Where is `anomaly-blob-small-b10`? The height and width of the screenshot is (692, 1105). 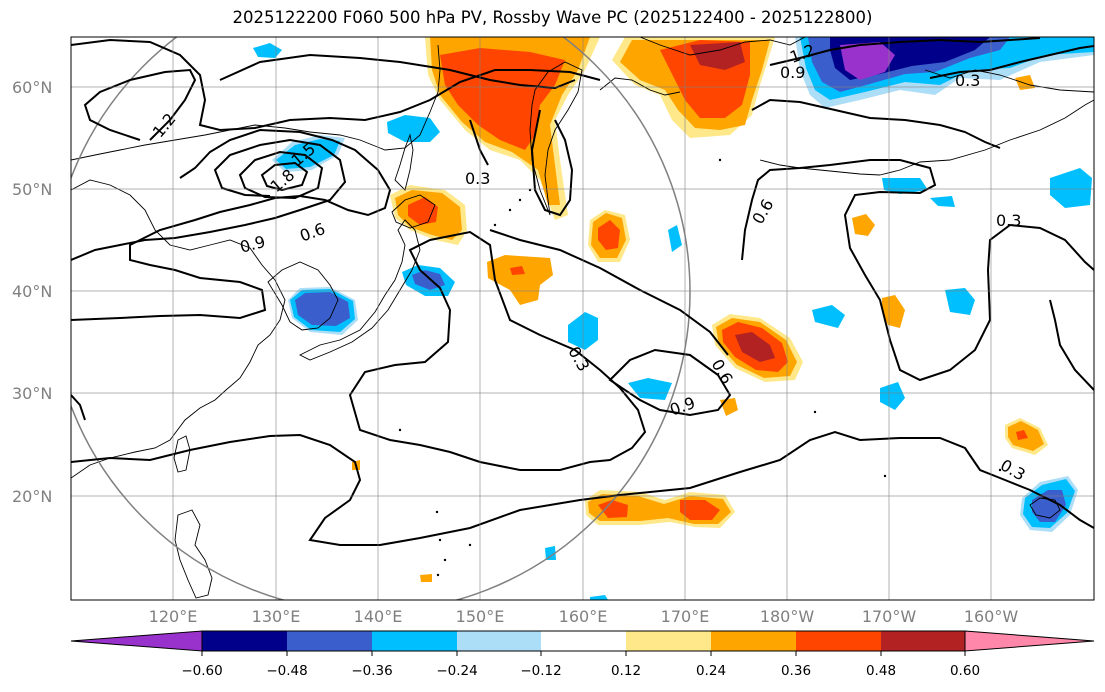
anomaly-blob-small-b10 is located at coordinates (550, 553).